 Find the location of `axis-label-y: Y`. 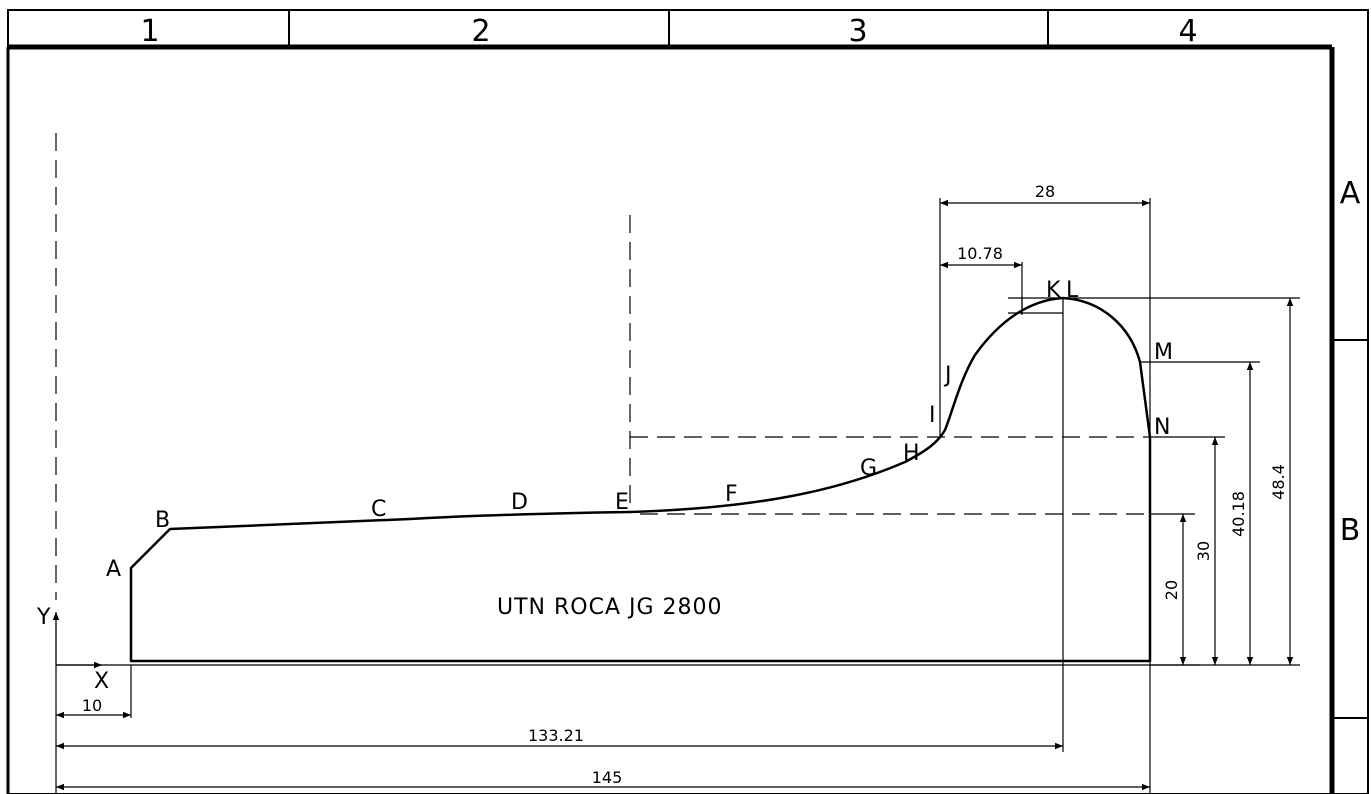

axis-label-y: Y is located at coordinates (43, 617).